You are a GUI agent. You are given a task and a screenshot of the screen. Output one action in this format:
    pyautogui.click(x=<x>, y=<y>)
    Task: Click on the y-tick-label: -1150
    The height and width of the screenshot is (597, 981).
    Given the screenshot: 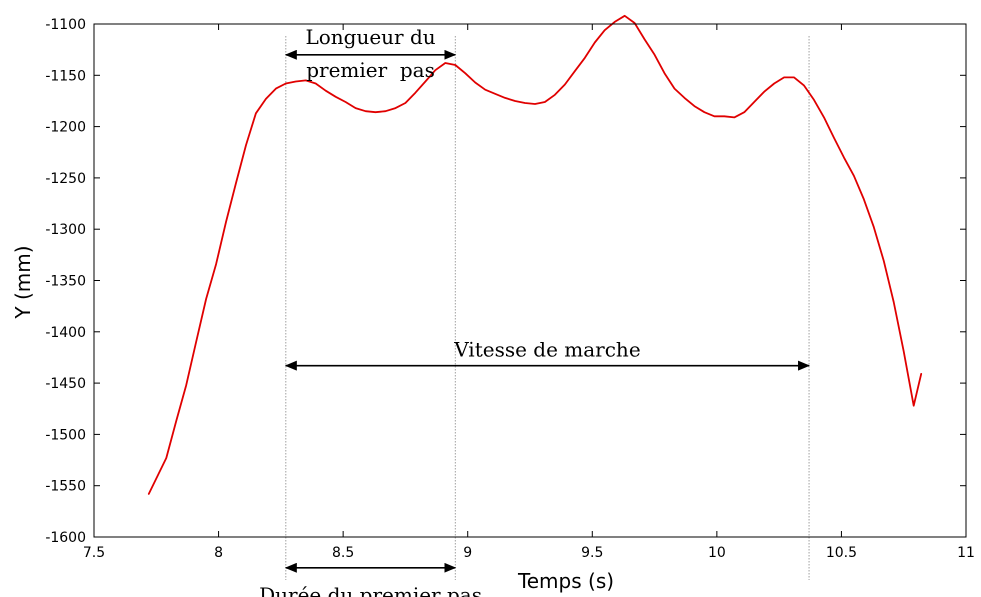 What is the action you would take?
    pyautogui.click(x=65, y=76)
    